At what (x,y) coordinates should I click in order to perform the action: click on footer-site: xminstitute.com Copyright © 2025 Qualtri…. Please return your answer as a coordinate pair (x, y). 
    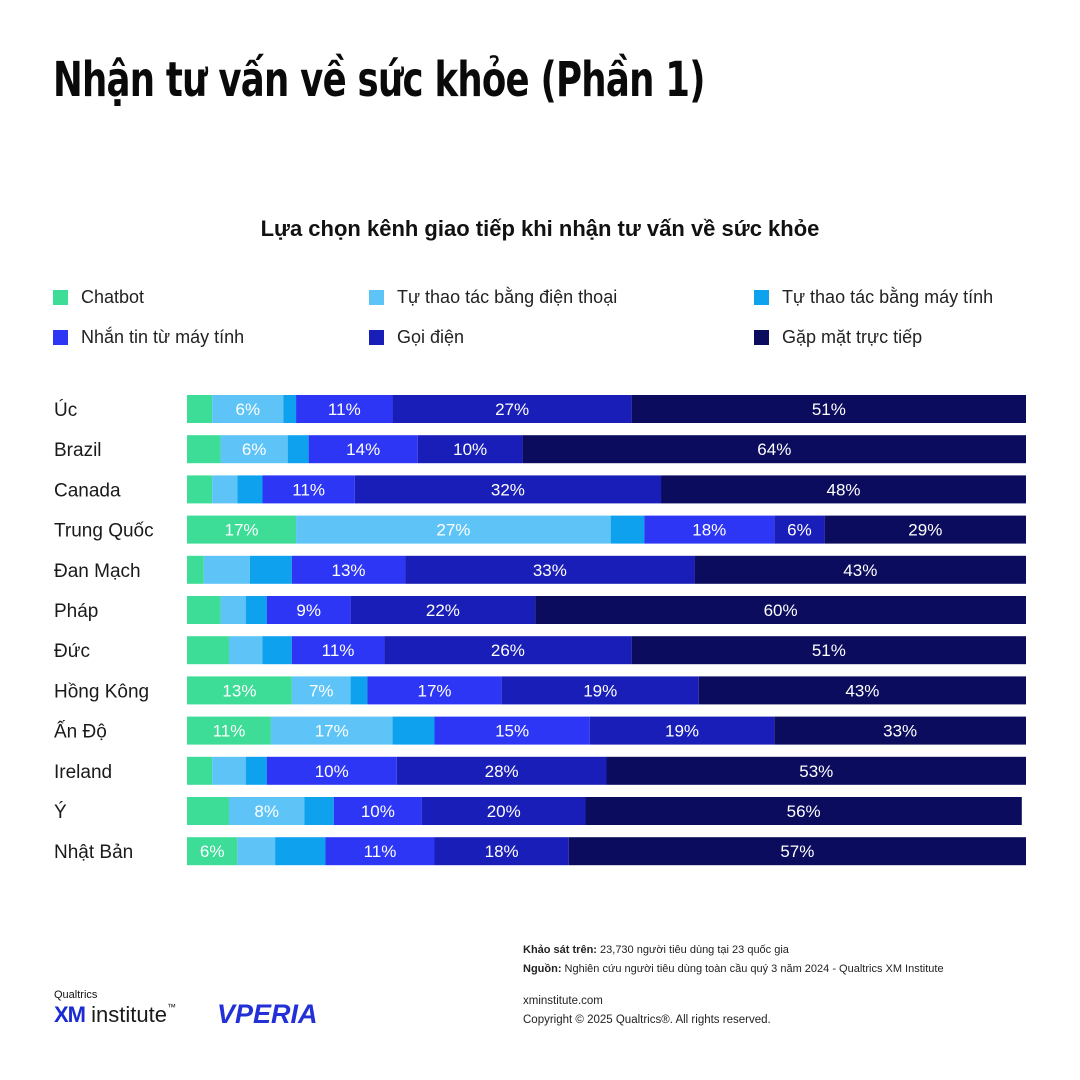
    Looking at the image, I should click on (647, 1011).